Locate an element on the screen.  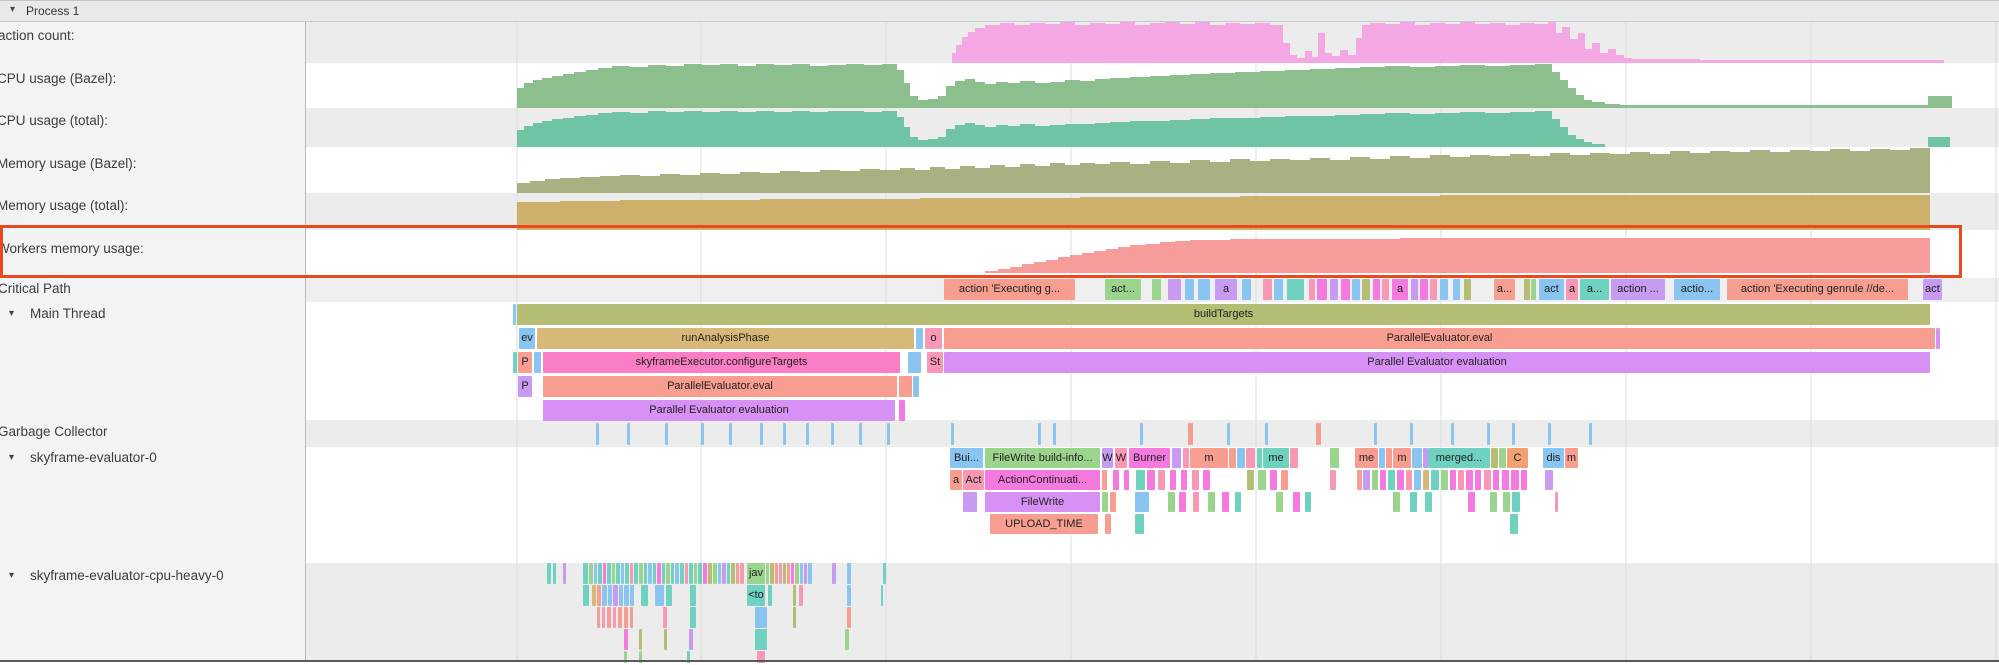
label-skyframe-evaluator-cpu-heavy-0: skyframe-evaluator-cpu-heavy-0 is located at coordinates (127, 575).